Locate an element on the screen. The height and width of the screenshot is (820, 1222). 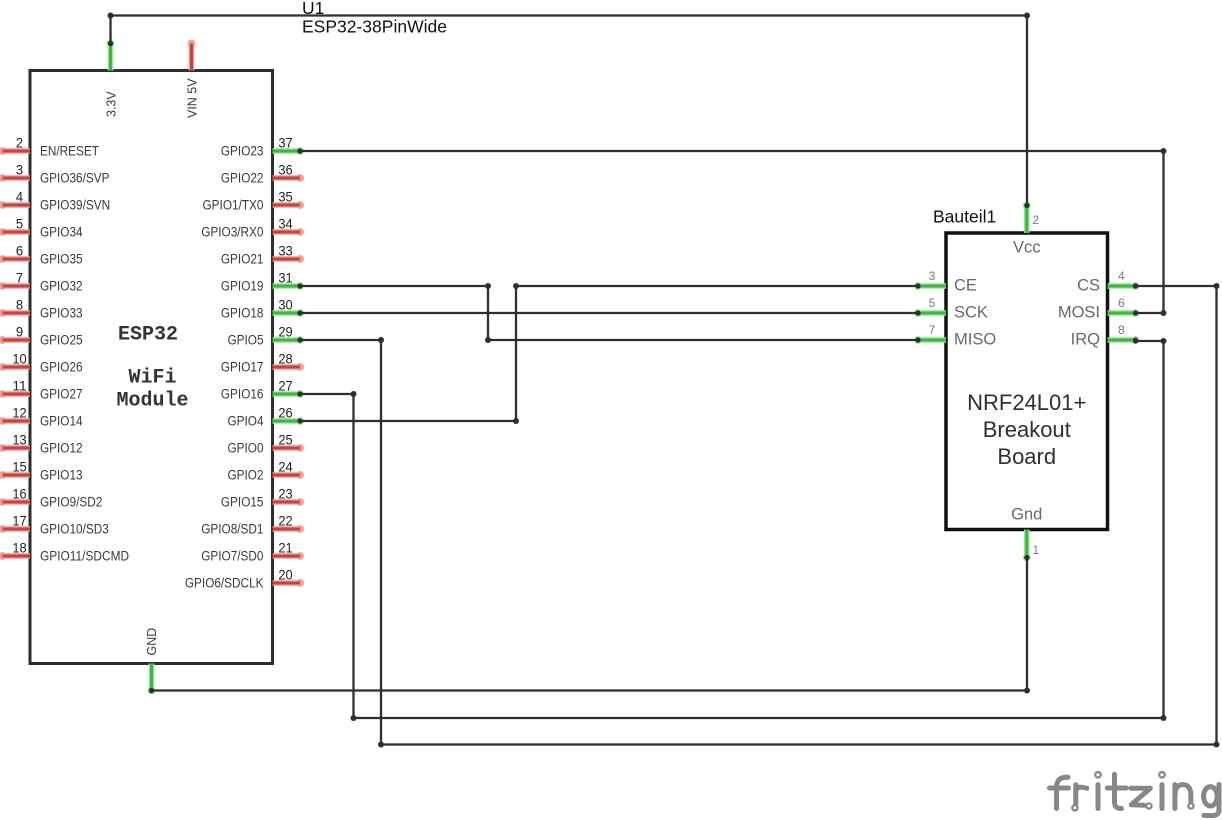
svg-text: GPIO25 is located at coordinates (61, 340).